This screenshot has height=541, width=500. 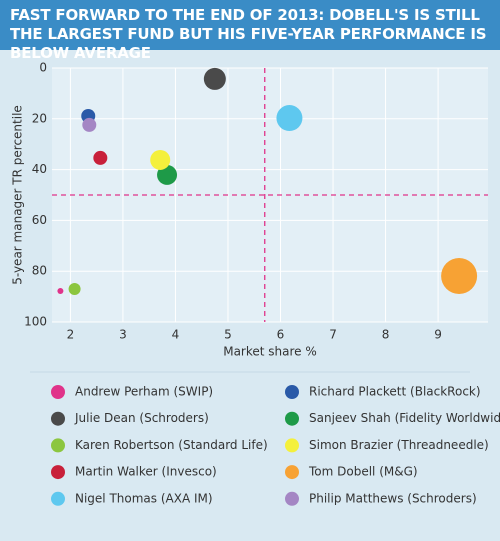 I want to click on x-axis-label: Market share %, so click(x=270, y=352).